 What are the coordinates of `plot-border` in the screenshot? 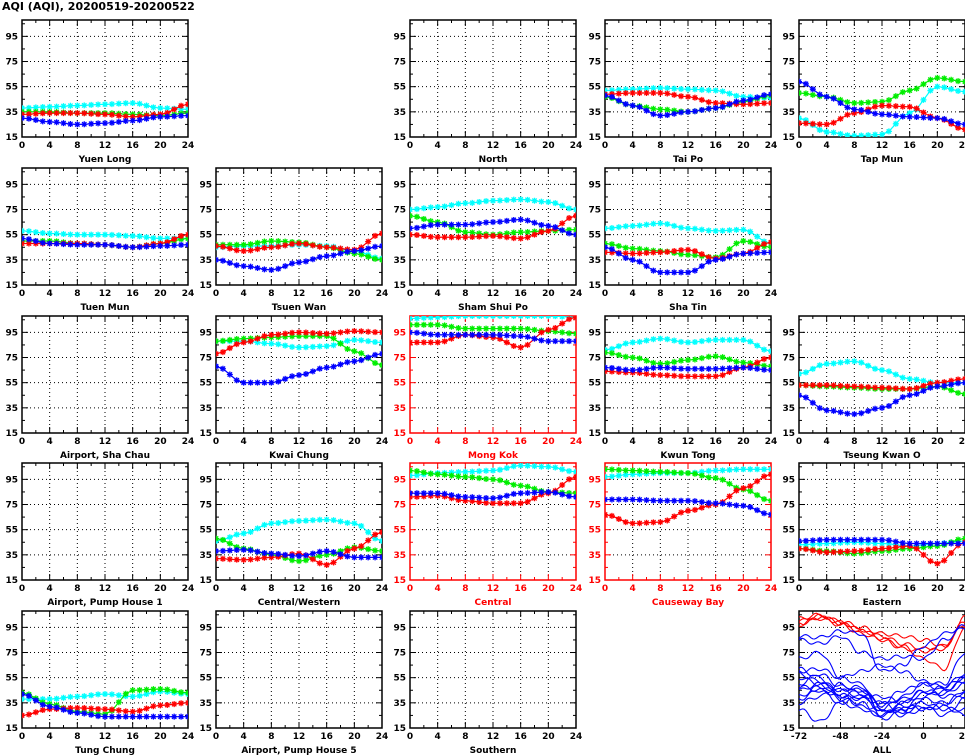 It's located at (493, 78).